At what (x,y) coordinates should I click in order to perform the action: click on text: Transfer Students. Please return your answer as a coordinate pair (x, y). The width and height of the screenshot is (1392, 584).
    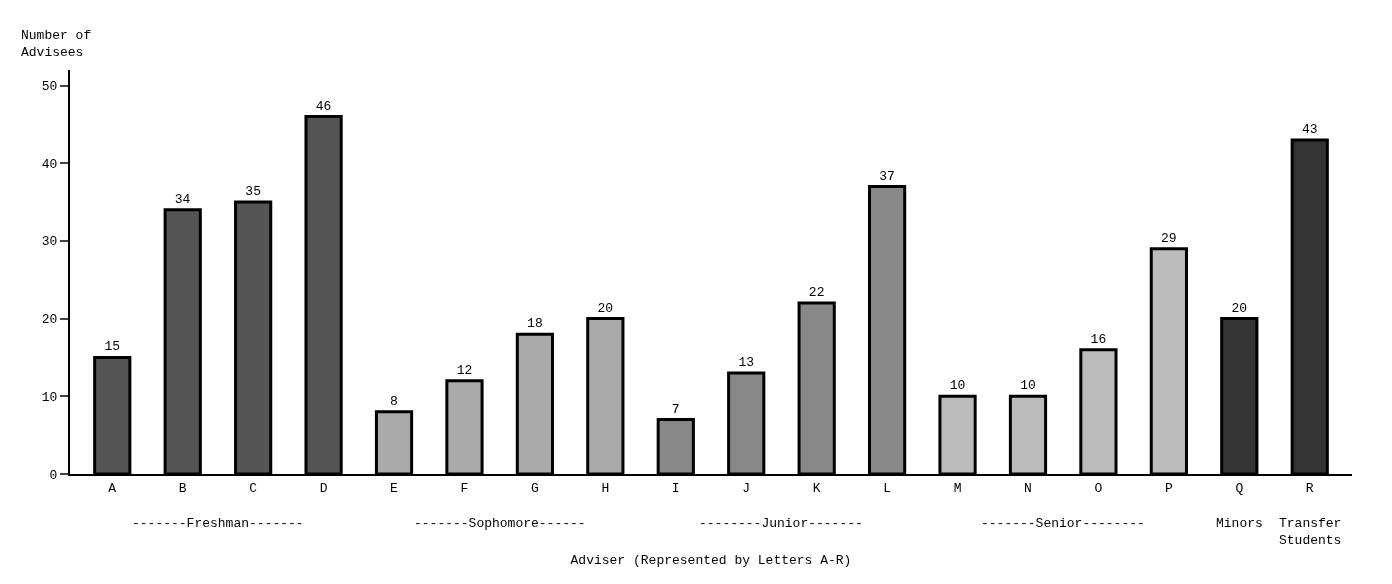
    Looking at the image, I should click on (1310, 532).